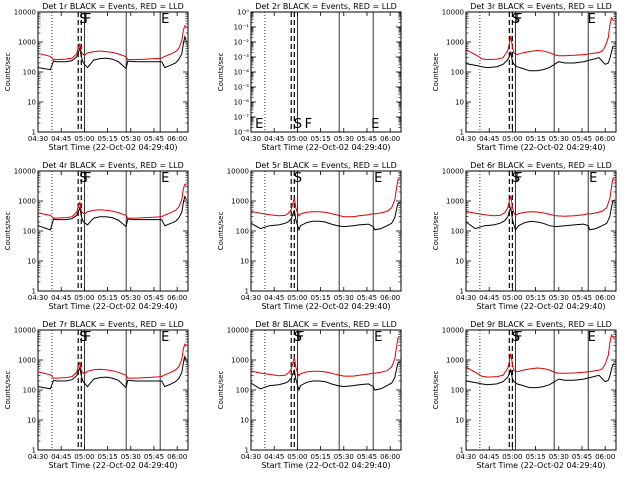 This screenshot has width=640, height=480. I want to click on region-marker-f: F, so click(87, 178).